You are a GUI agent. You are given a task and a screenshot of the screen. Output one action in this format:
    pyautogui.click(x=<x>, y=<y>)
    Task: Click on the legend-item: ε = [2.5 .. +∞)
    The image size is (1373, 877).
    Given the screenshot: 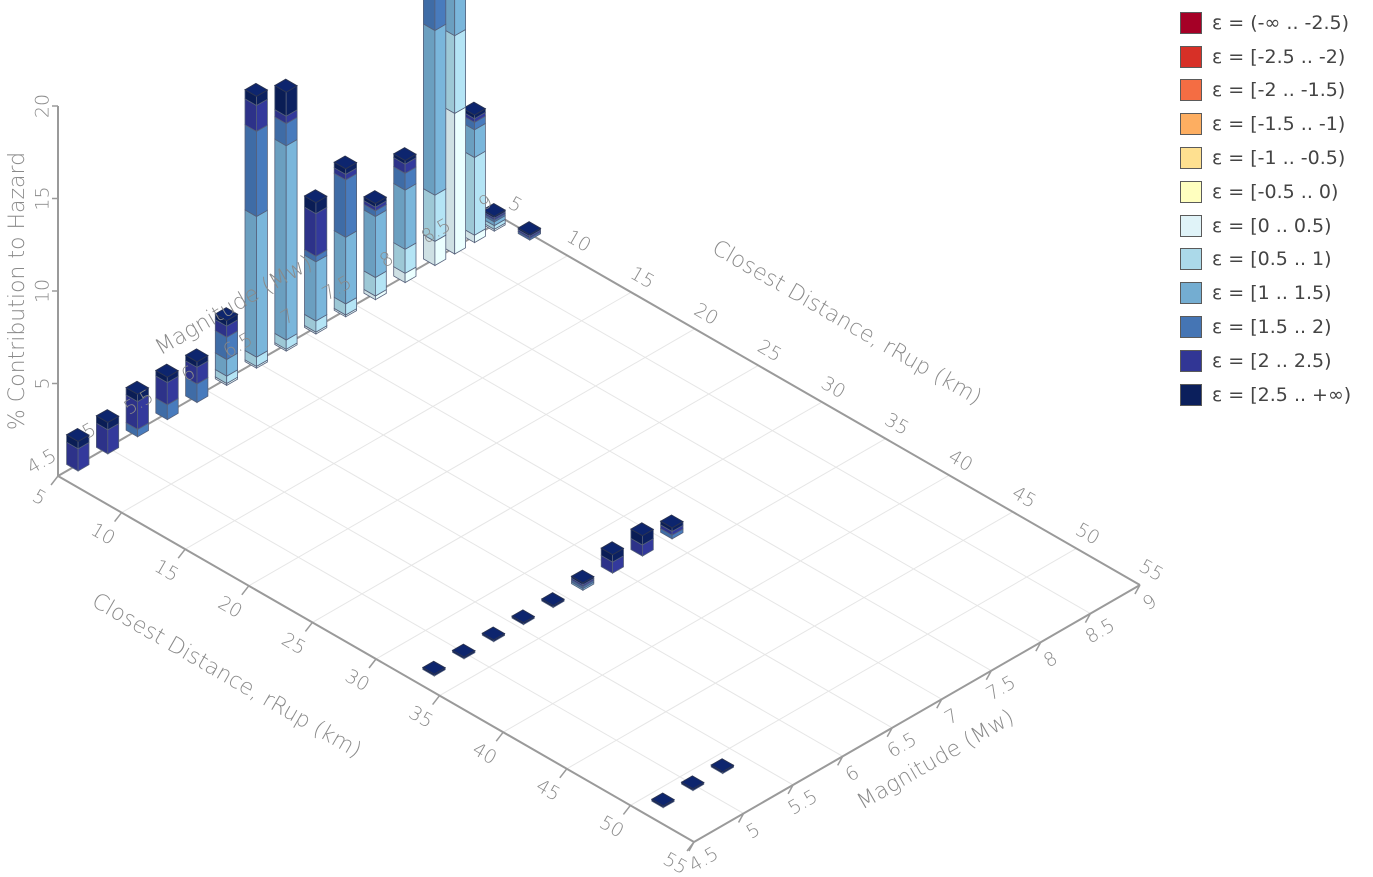 What is the action you would take?
    pyautogui.click(x=1275, y=395)
    